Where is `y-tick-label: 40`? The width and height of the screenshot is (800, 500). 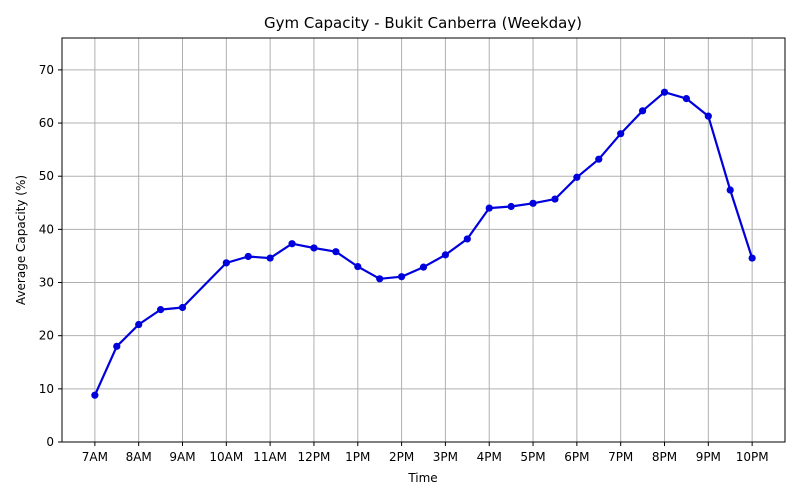 y-tick-label: 40 is located at coordinates (46, 229).